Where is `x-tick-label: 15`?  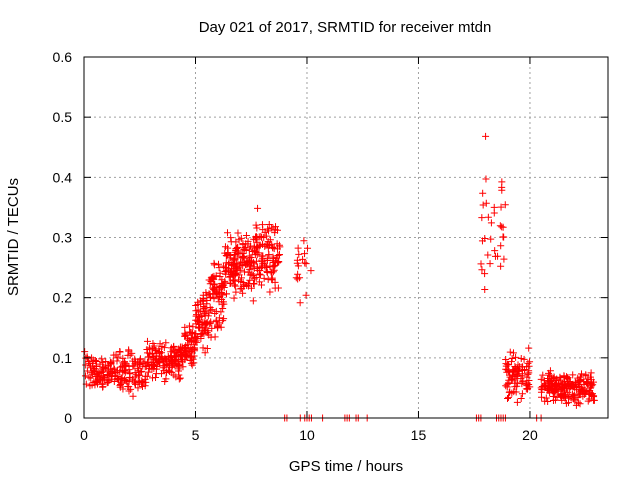 x-tick-label: 15 is located at coordinates (419, 435).